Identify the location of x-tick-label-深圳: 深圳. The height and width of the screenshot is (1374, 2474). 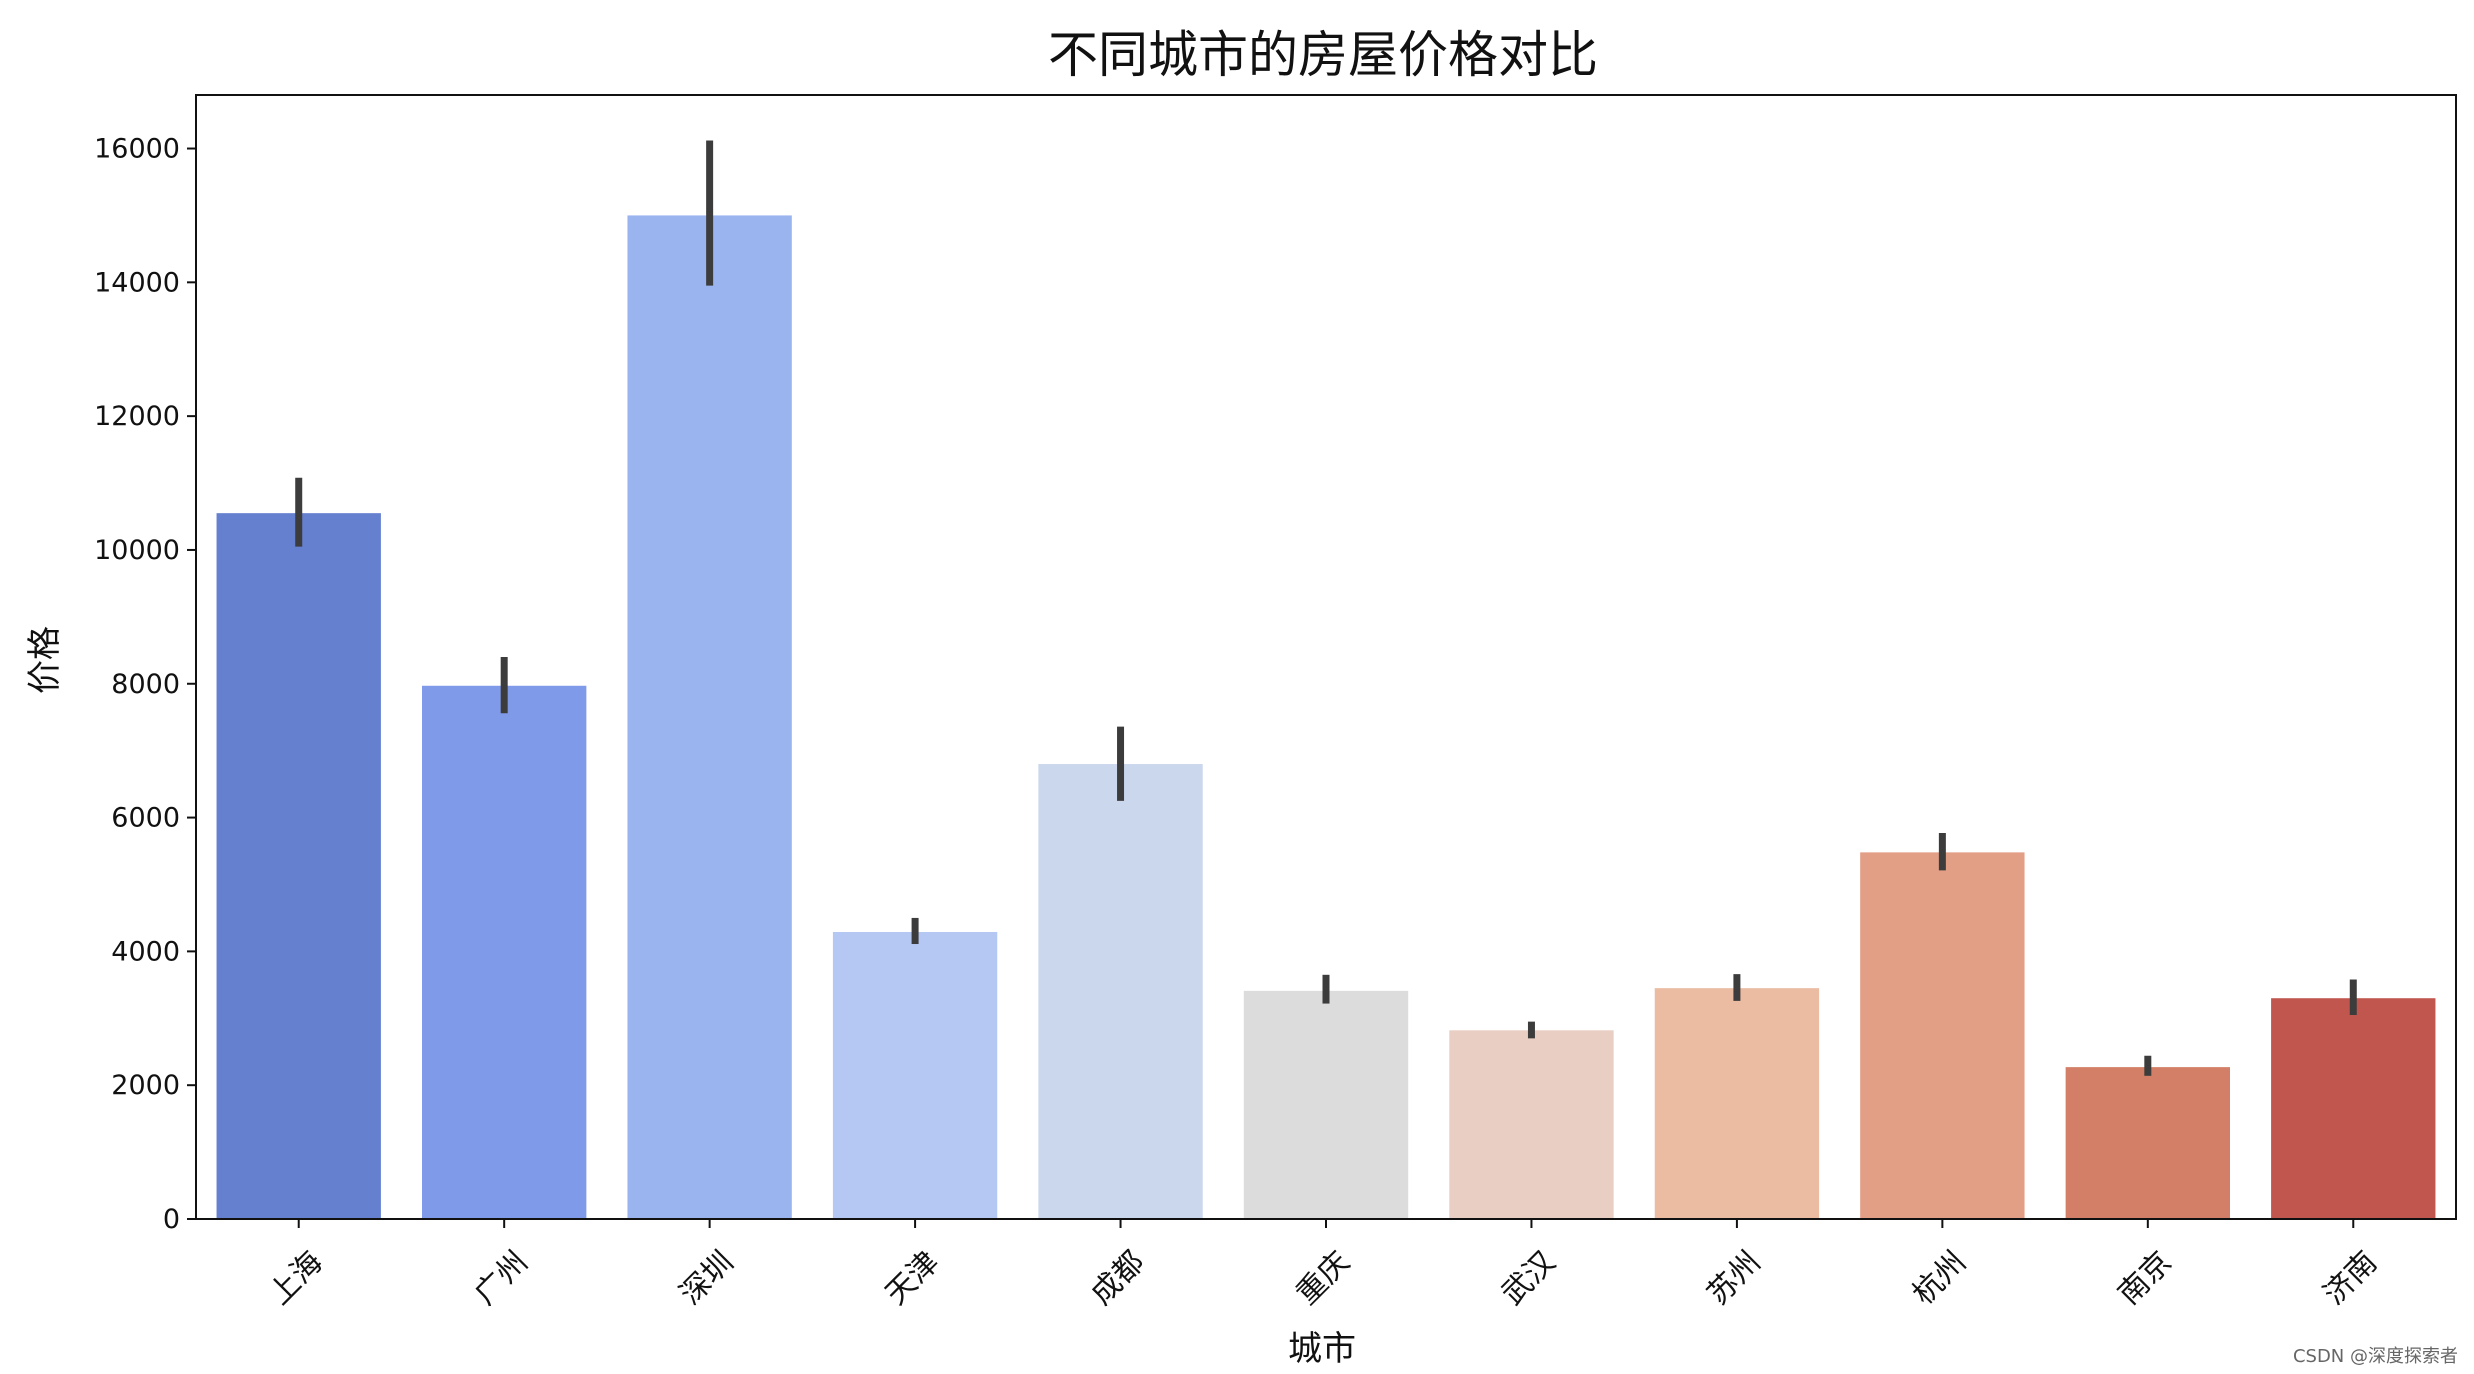
(706, 1278).